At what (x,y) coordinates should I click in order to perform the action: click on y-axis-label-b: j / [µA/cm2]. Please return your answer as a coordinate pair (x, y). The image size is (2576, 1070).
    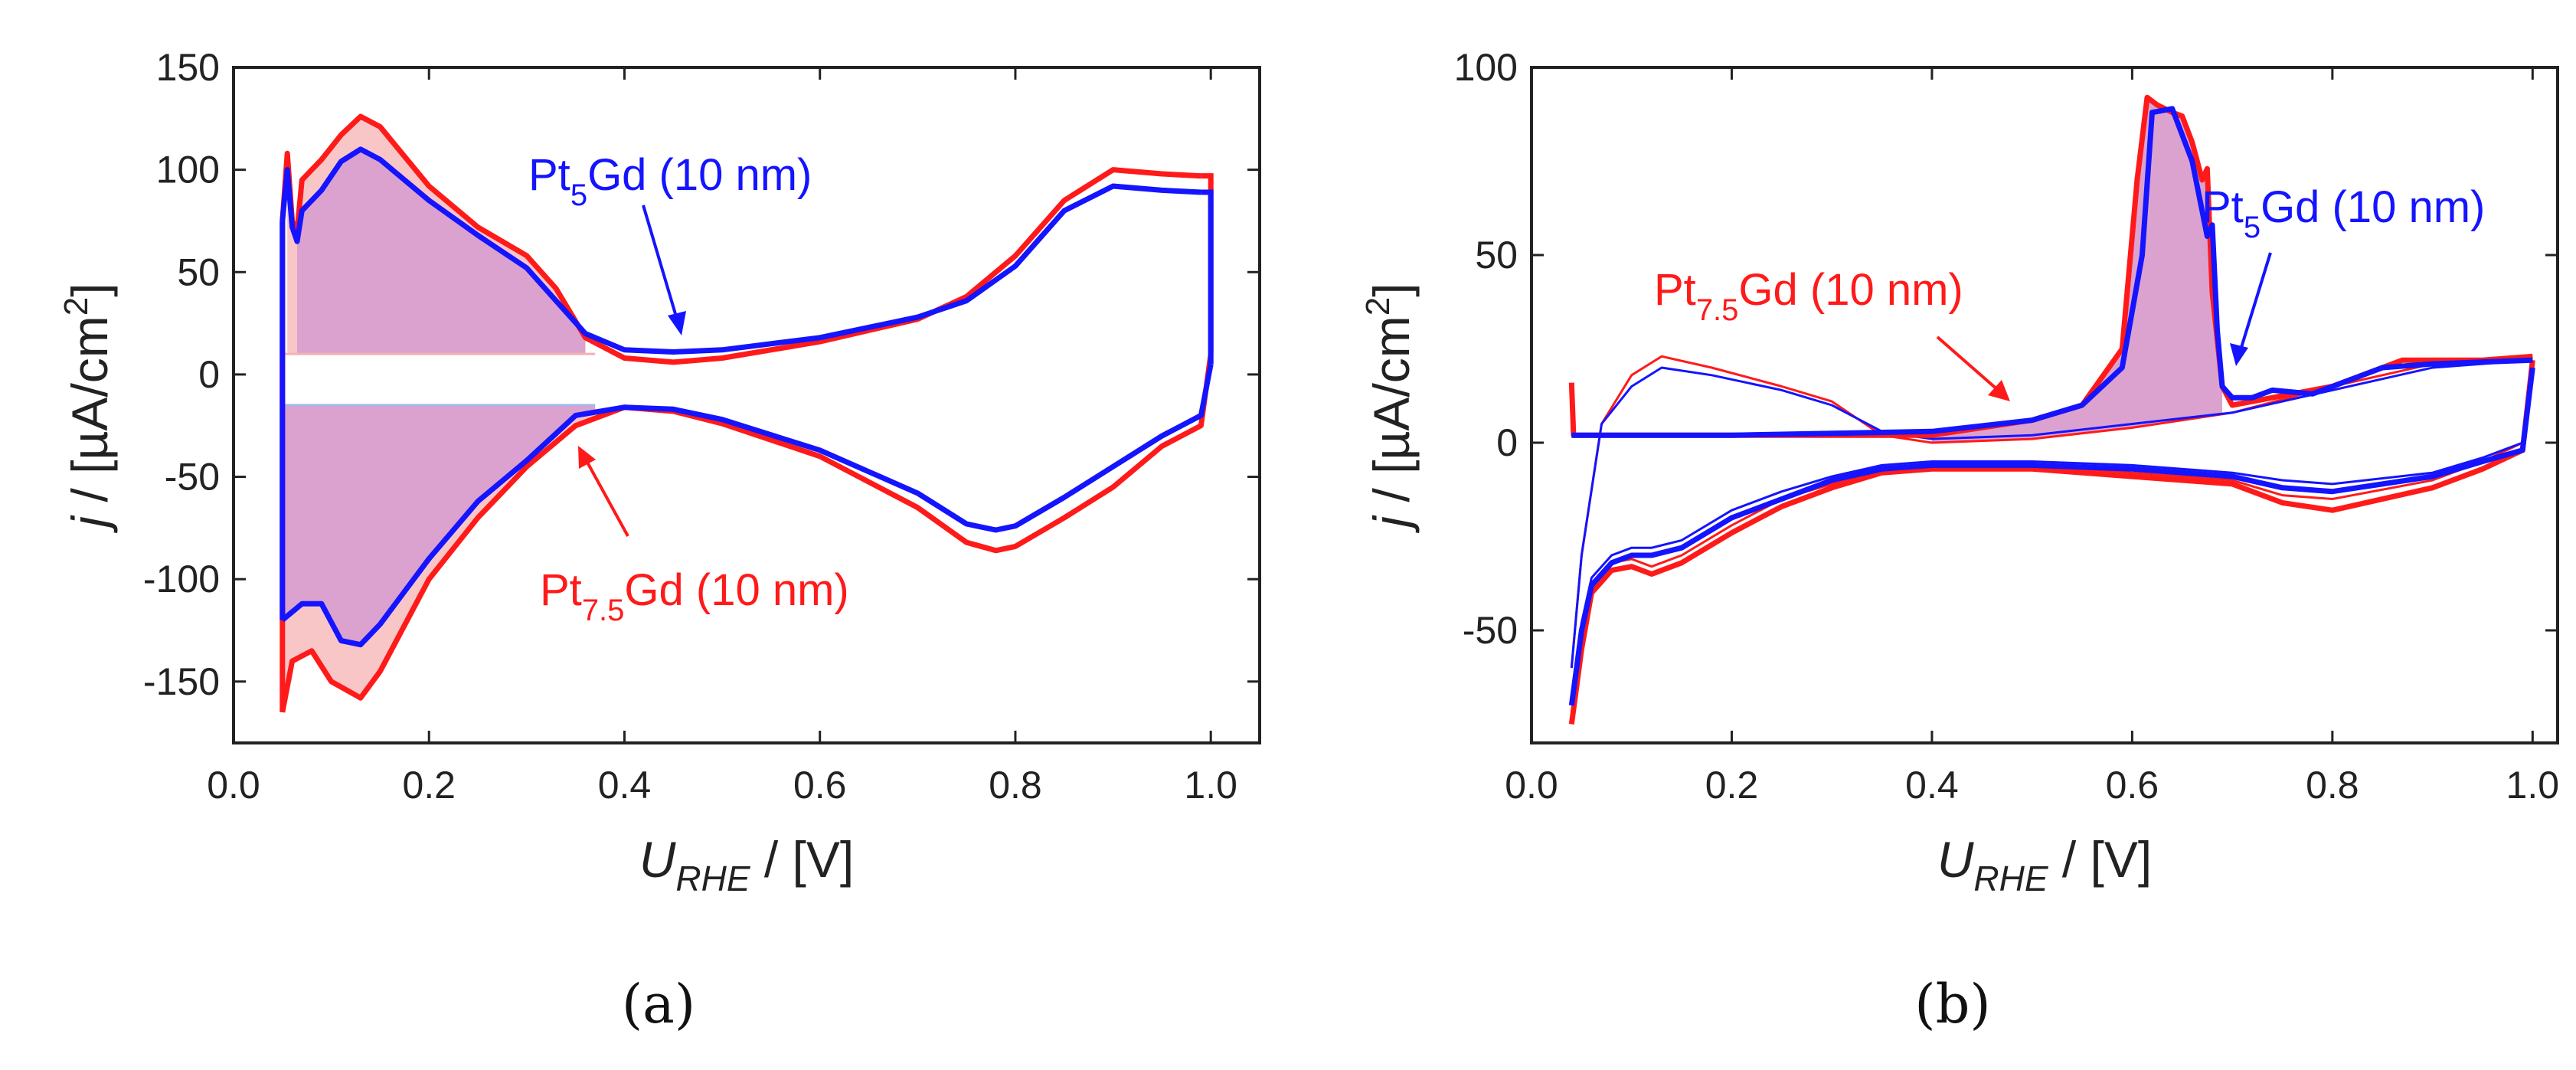
    Looking at the image, I should click on (1389, 408).